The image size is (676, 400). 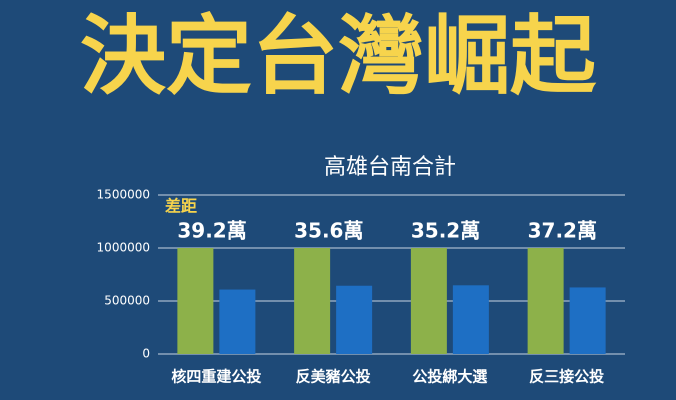 What do you see at coordinates (566, 377) in the screenshot?
I see `x-tick-label: 反三接公投` at bounding box center [566, 377].